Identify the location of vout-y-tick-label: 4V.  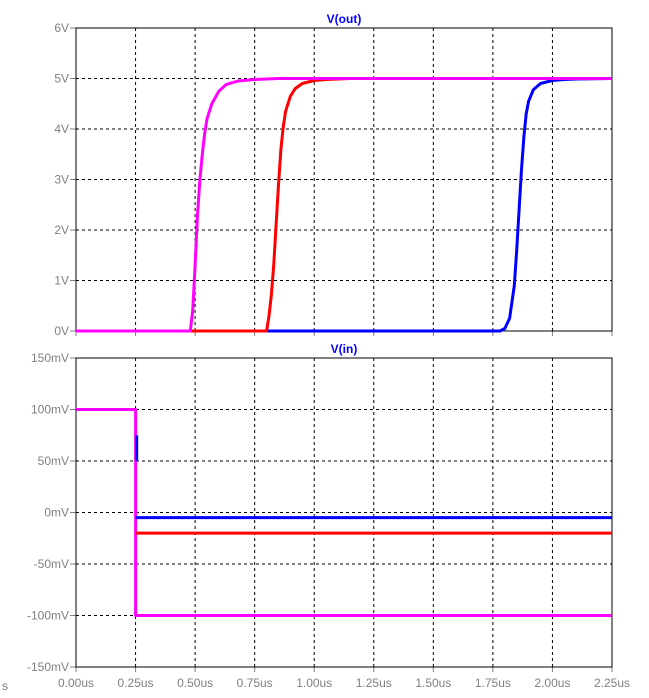
(61, 129).